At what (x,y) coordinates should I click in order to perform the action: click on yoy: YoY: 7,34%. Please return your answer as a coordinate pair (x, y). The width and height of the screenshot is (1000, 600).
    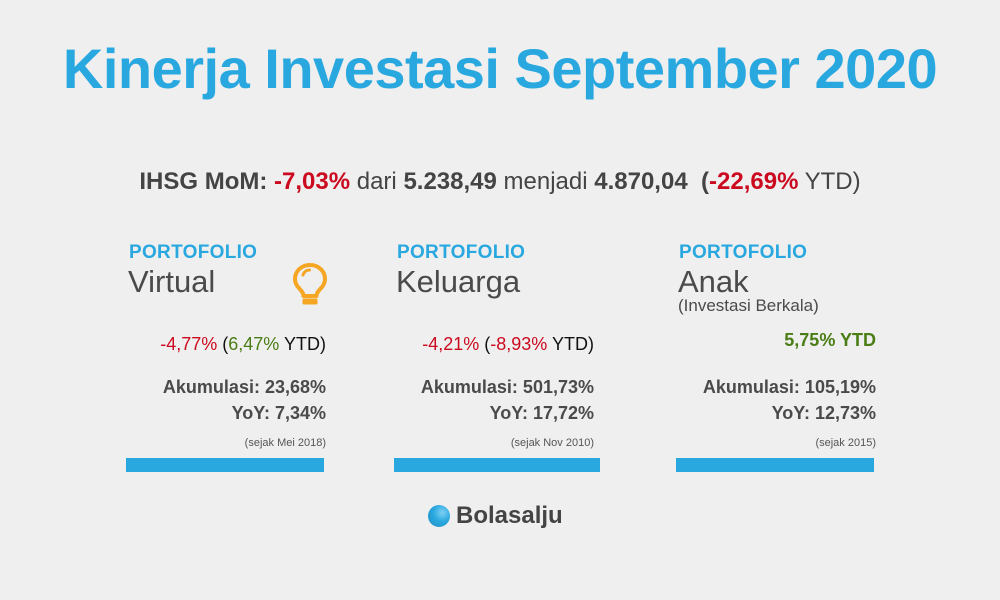
    Looking at the image, I should click on (278, 413).